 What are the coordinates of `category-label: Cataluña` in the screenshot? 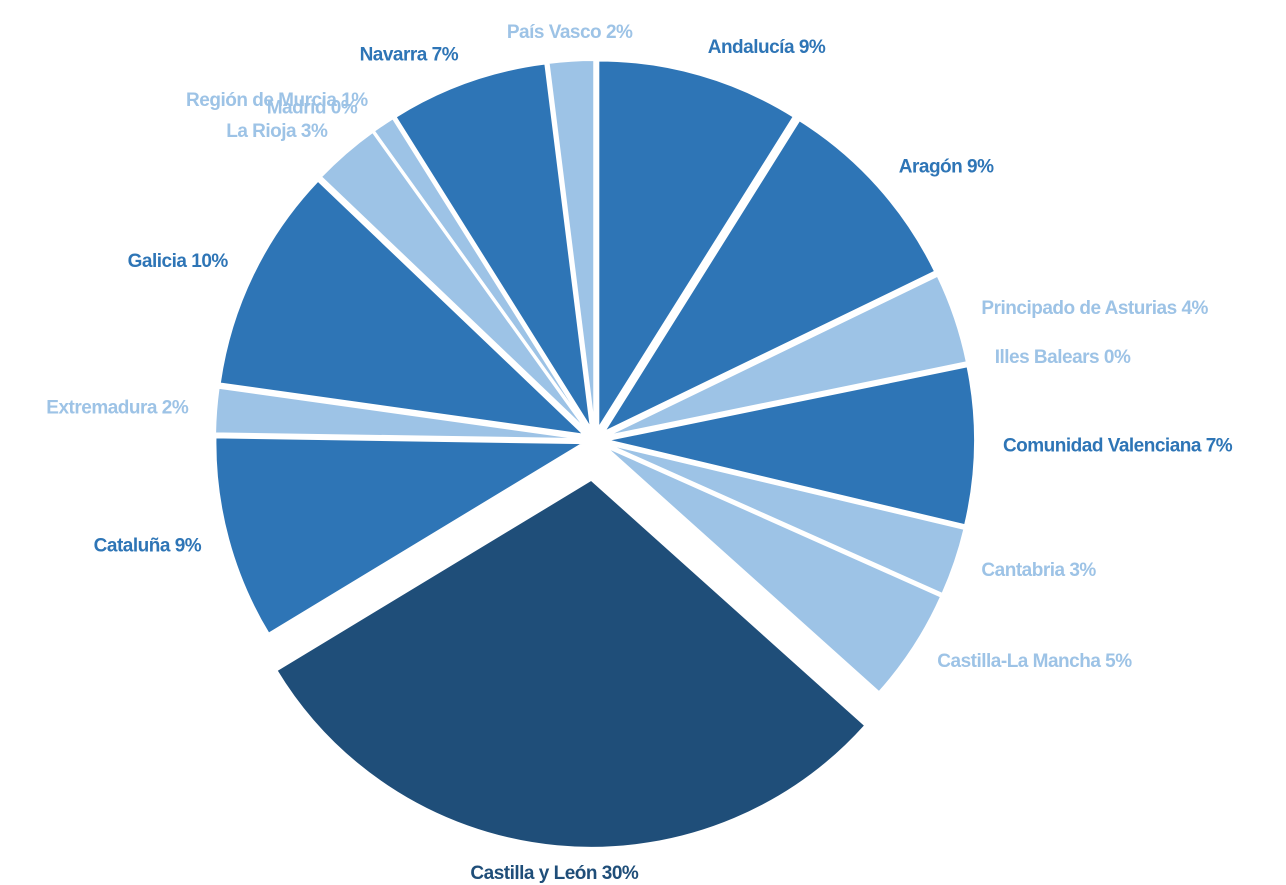 It's located at (132, 546).